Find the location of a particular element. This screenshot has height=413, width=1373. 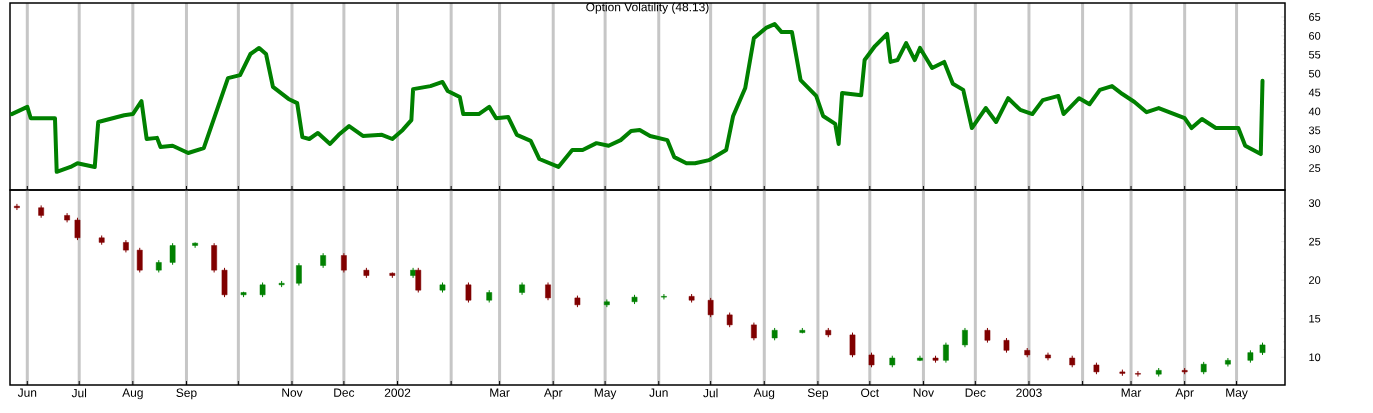

x-tick-label: Oct is located at coordinates (870, 392).